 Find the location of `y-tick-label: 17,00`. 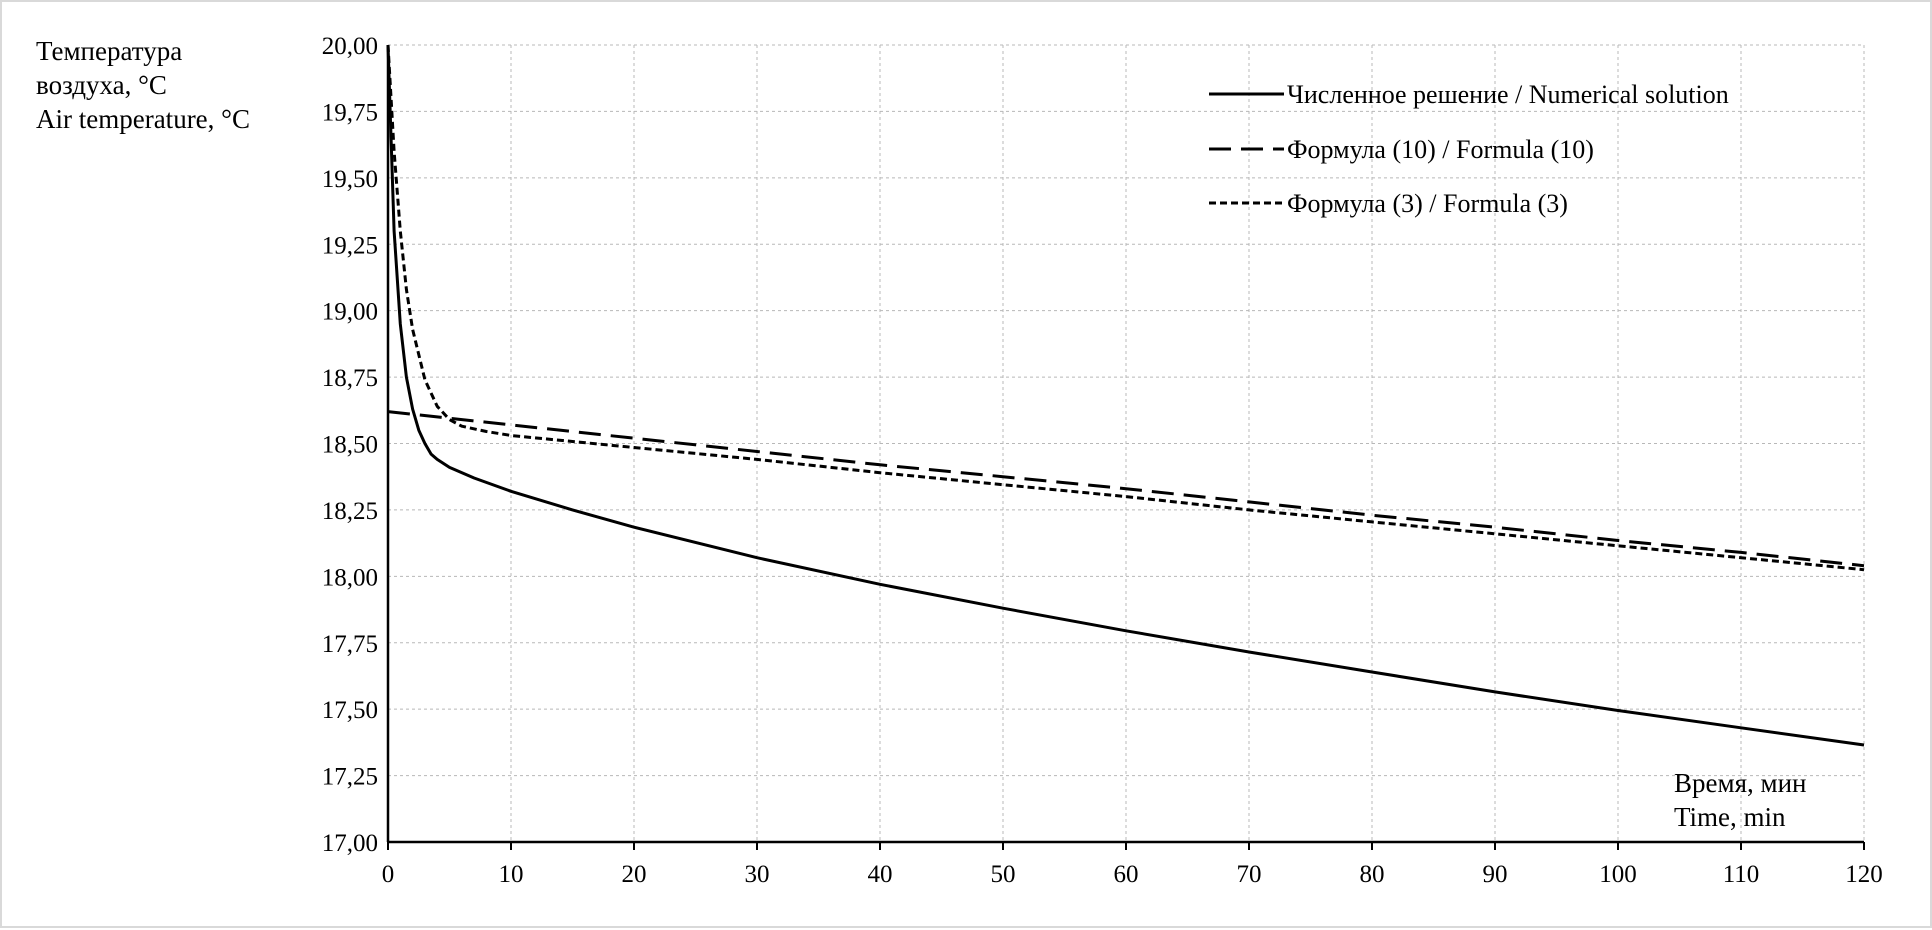

y-tick-label: 17,00 is located at coordinates (350, 843).